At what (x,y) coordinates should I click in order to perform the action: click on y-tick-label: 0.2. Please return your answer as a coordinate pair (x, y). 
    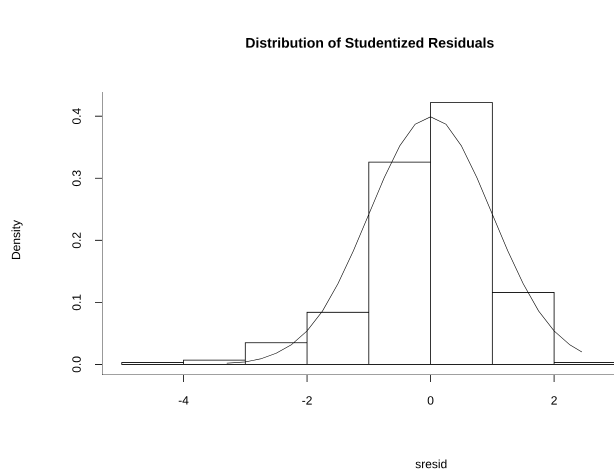
    Looking at the image, I should click on (76, 240).